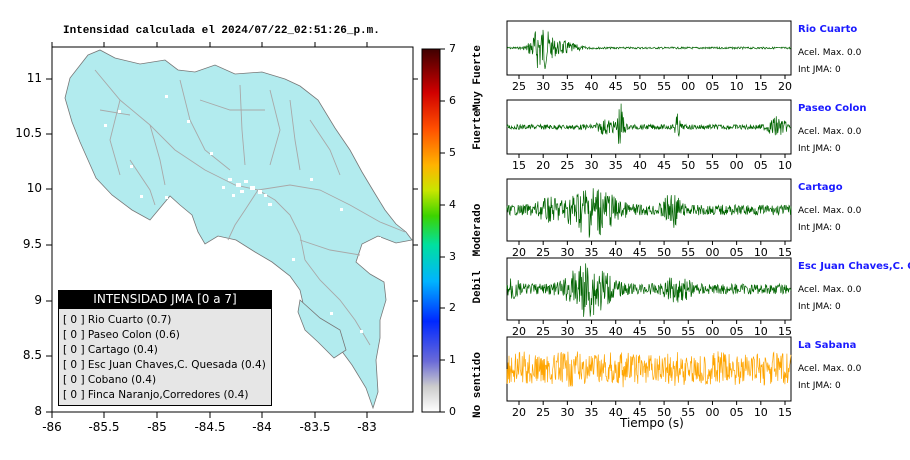  What do you see at coordinates (452, 204) in the screenshot?
I see `colorbar-tick-label: 4` at bounding box center [452, 204].